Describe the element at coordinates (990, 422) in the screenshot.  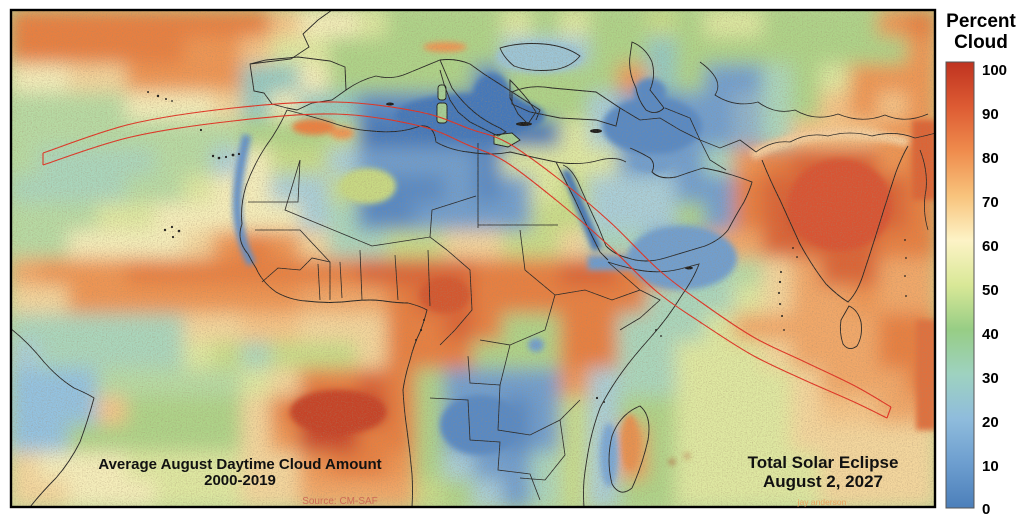
I see `svg-text: 20` at that location.